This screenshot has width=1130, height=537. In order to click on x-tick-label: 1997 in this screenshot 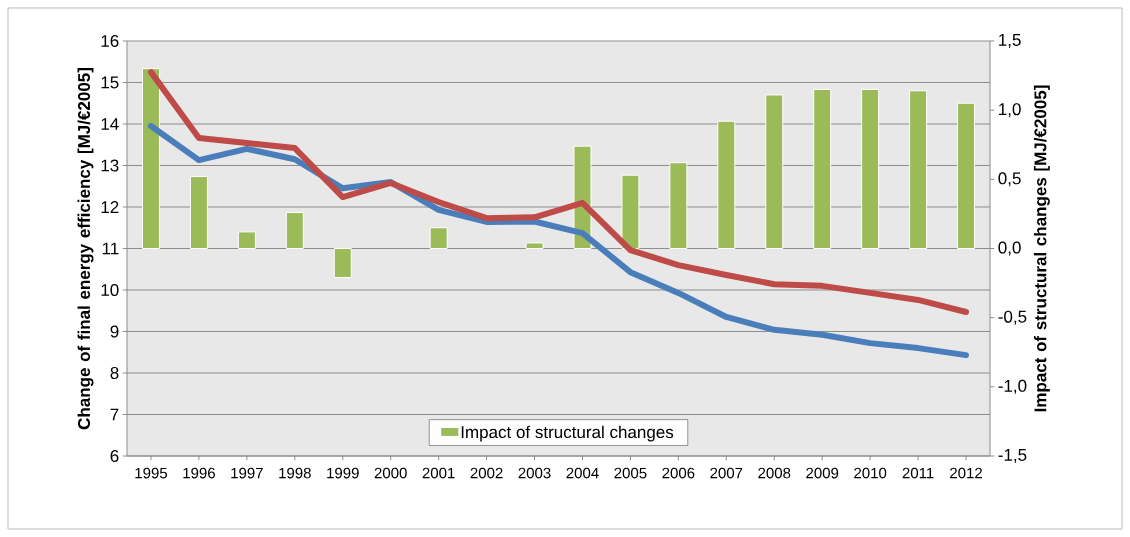, I will do `click(247, 473)`.